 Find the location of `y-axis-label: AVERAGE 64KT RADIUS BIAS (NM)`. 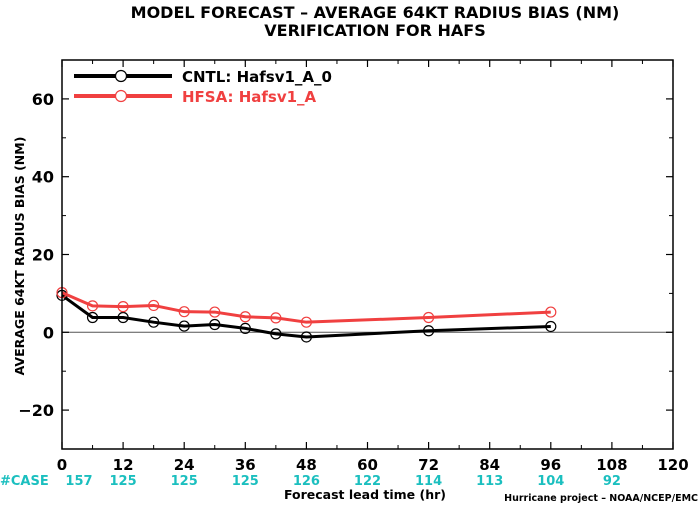

y-axis-label: AVERAGE 64KT RADIUS BIAS (NM) is located at coordinates (19, 256).